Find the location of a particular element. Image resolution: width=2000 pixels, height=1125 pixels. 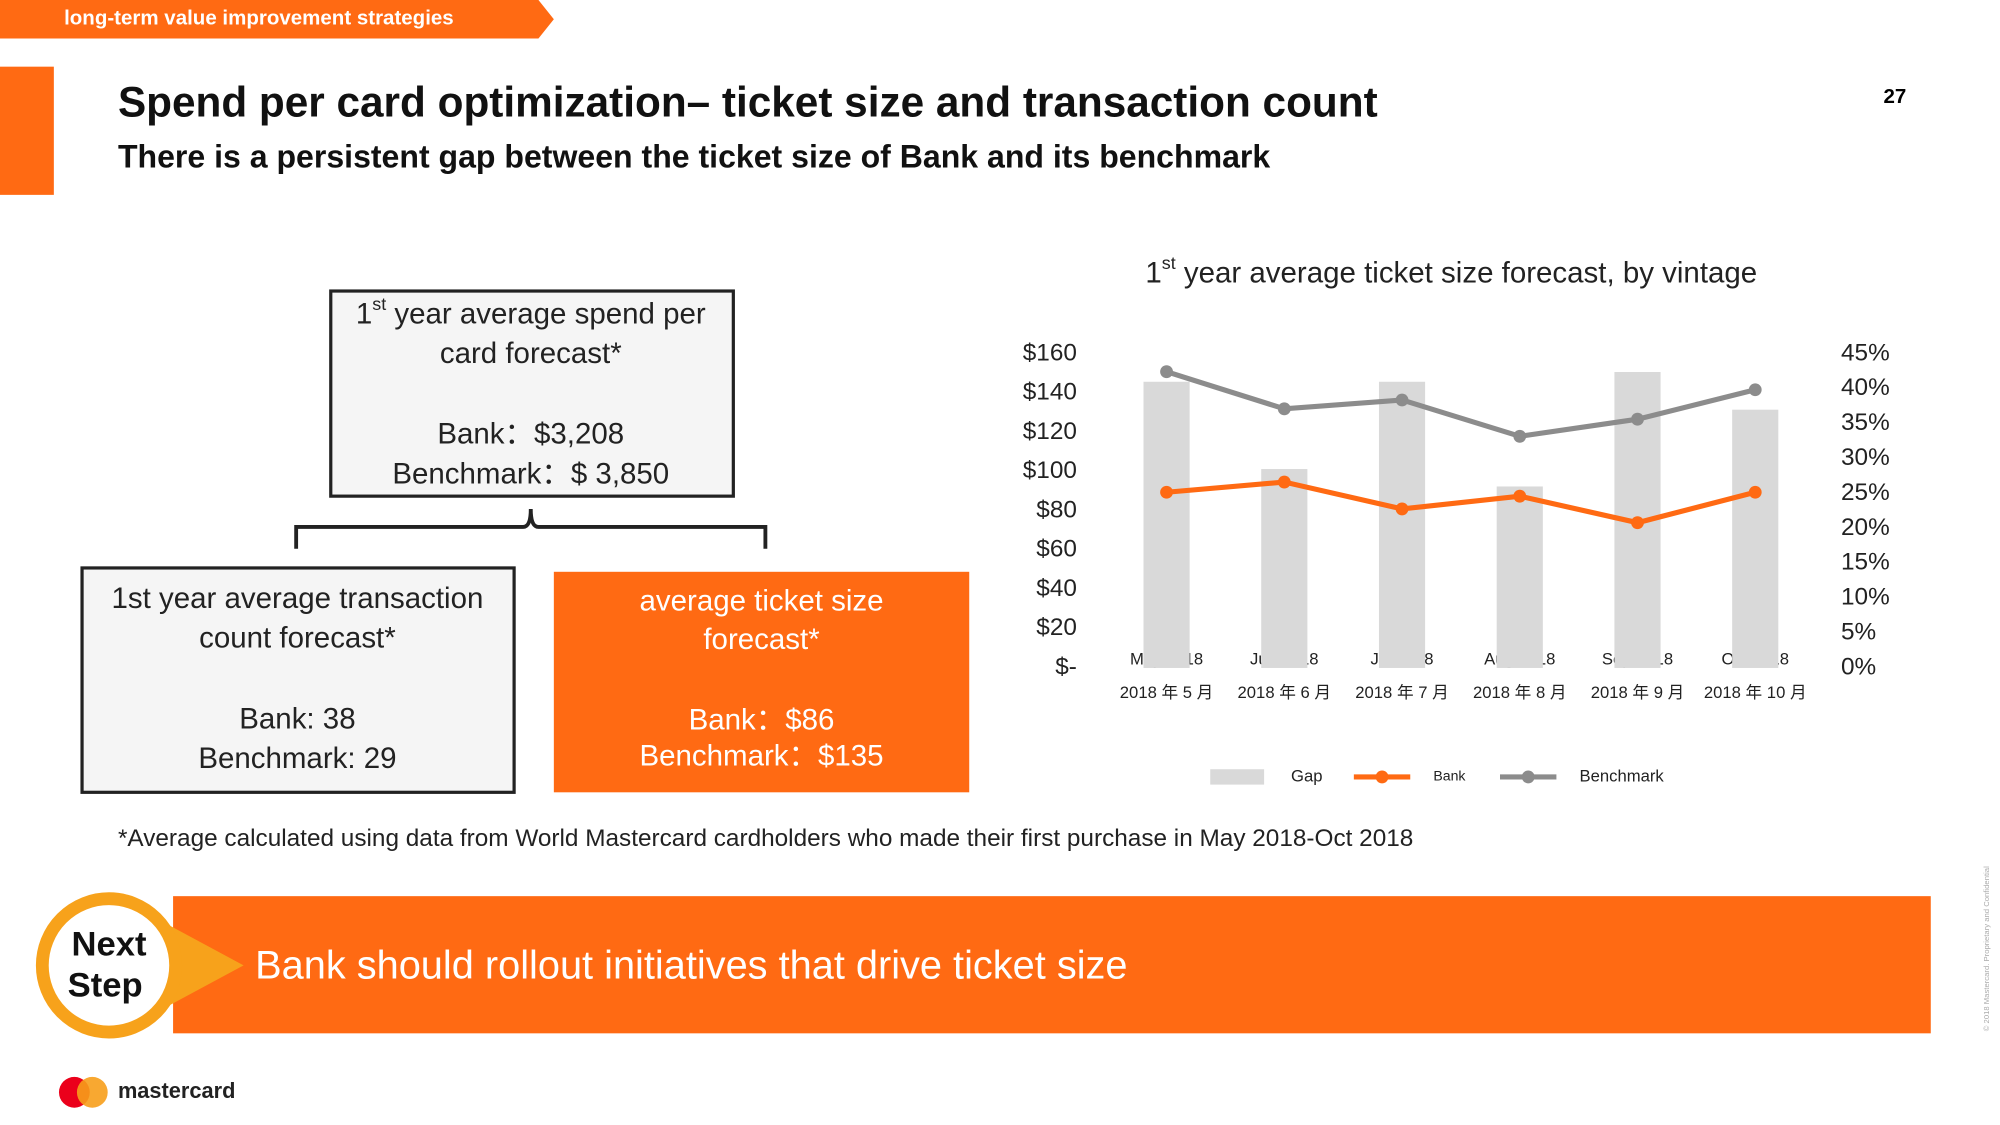

ticket-box is located at coordinates (761, 682).